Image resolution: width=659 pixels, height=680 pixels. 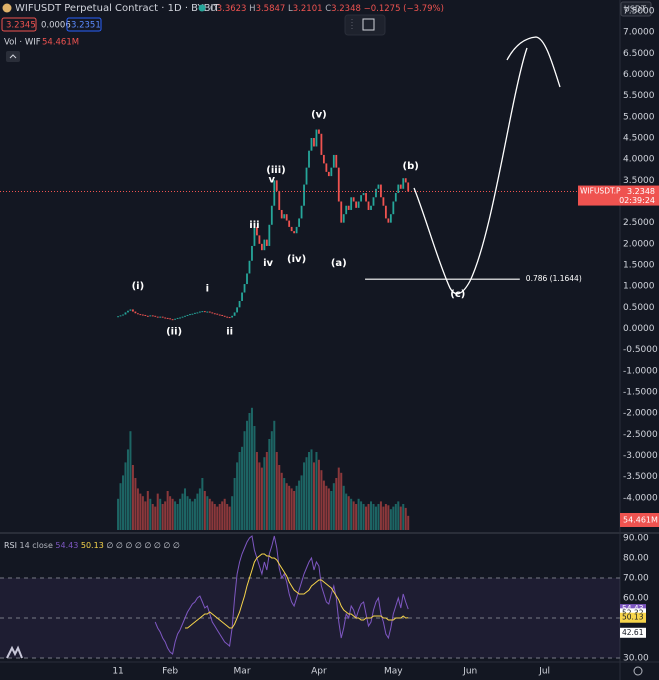 I want to click on ohlc-key: C, so click(x=328, y=9).